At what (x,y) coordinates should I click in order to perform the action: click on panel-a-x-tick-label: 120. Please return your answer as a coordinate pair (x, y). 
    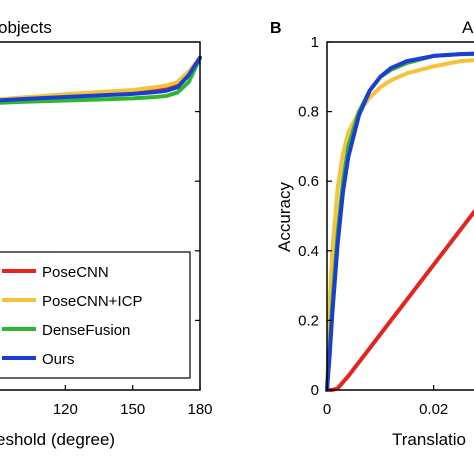
    Looking at the image, I should click on (65, 409).